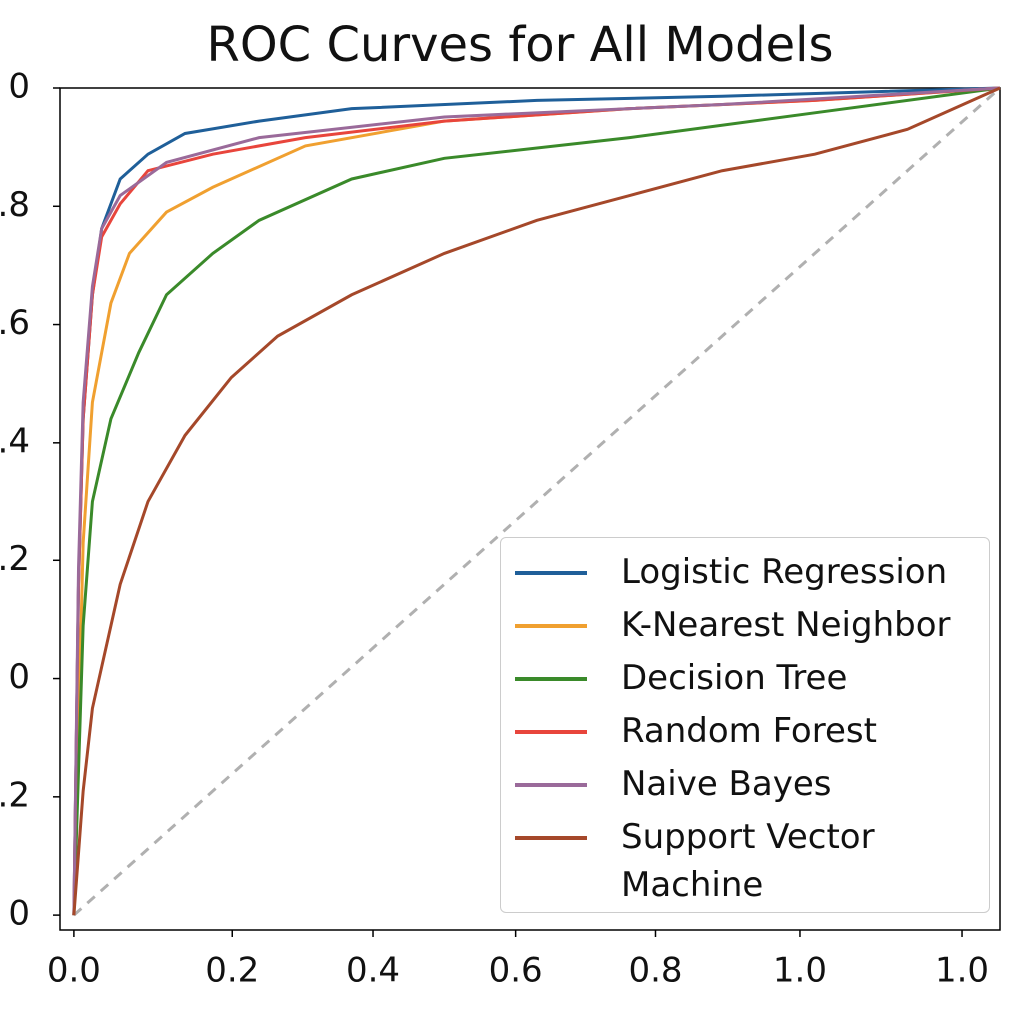 This screenshot has height=1024, width=1024. Describe the element at coordinates (655, 971) in the screenshot. I see `x-tick-label: 0.8` at that location.